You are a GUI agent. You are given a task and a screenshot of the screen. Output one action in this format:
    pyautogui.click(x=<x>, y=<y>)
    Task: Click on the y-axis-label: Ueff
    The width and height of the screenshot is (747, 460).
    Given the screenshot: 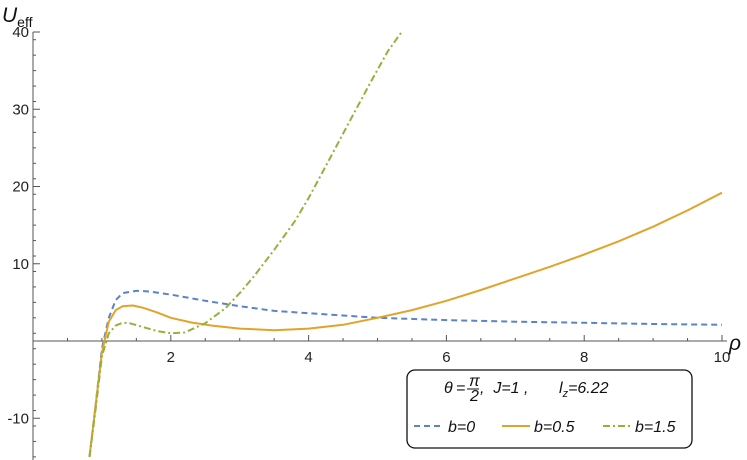 What is the action you would take?
    pyautogui.click(x=17, y=17)
    